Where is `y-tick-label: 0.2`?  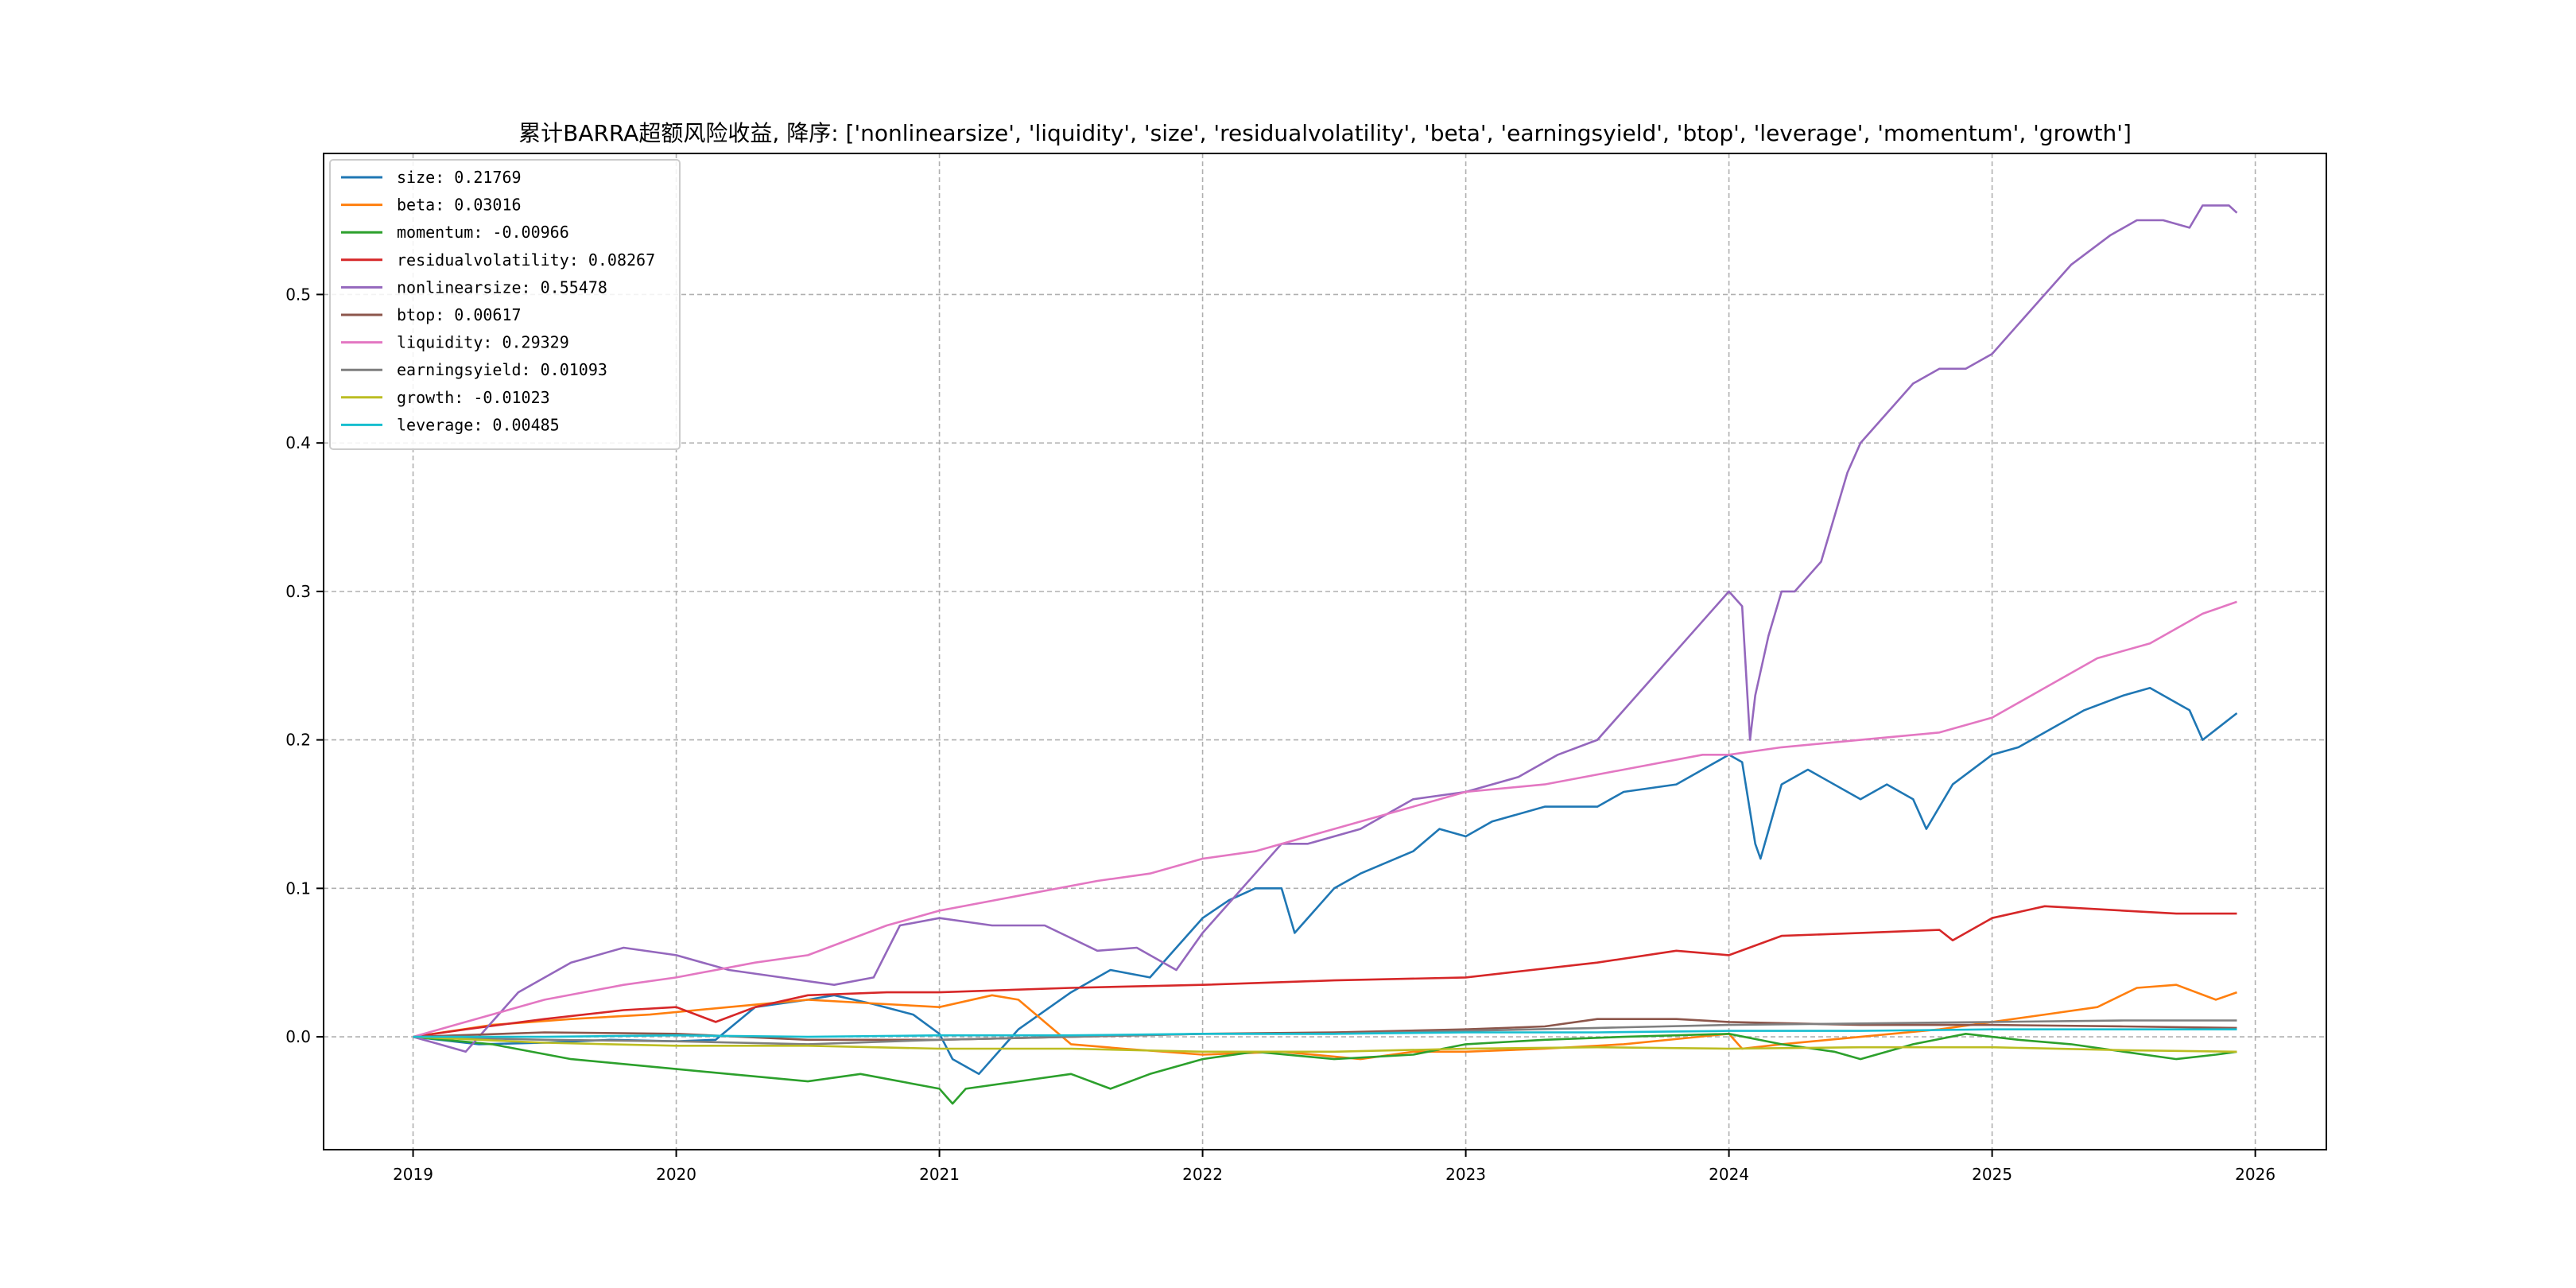 y-tick-label: 0.2 is located at coordinates (298, 741).